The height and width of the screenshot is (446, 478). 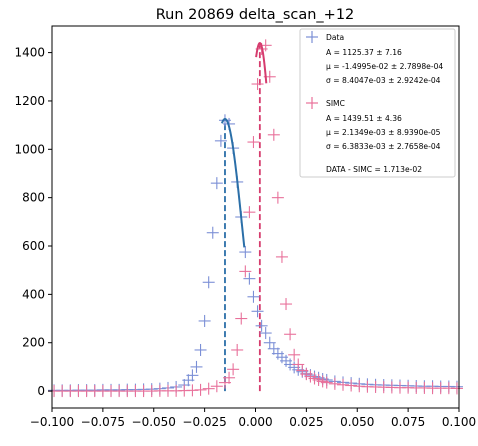 I want to click on x-tick-label: 0.000, so click(x=255, y=422).